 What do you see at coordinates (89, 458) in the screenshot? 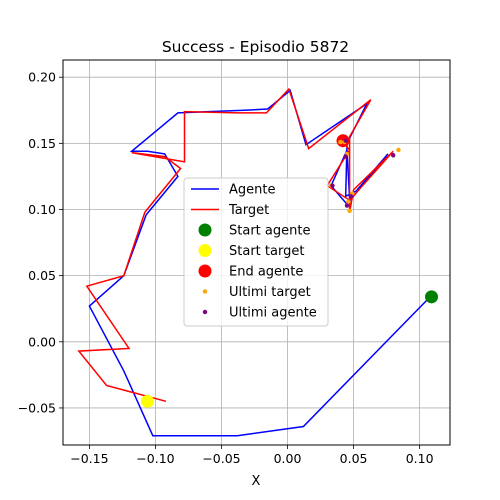
I see `x-tick-label: −0.15` at bounding box center [89, 458].